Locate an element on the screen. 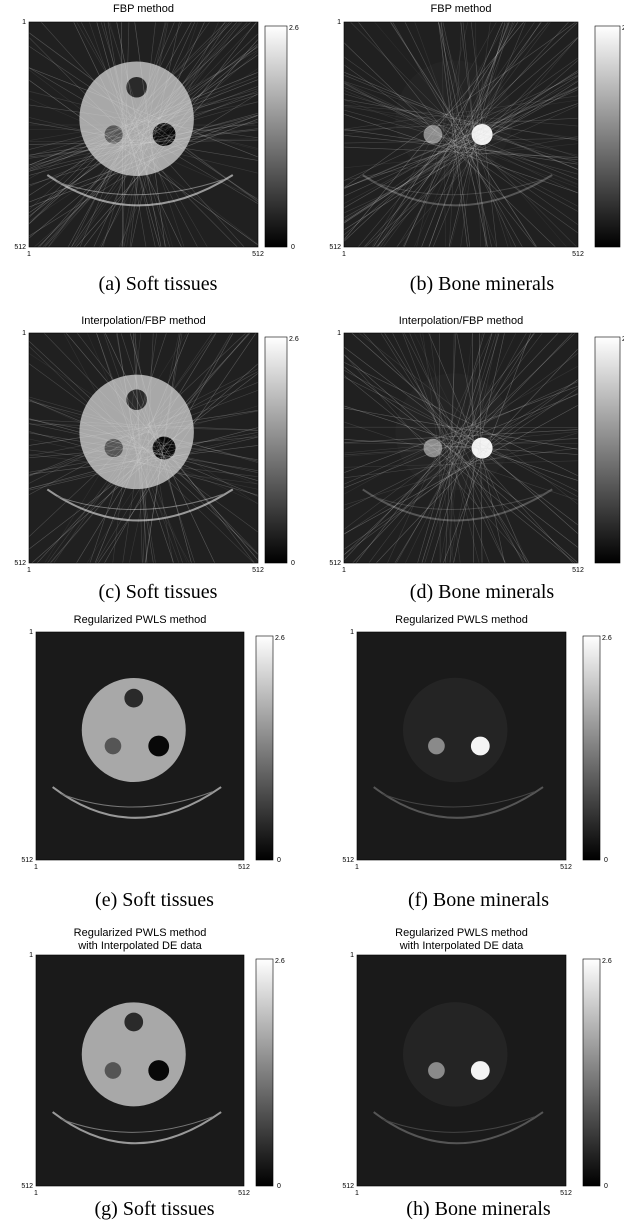  clip-frame is located at coordinates (14, 134).